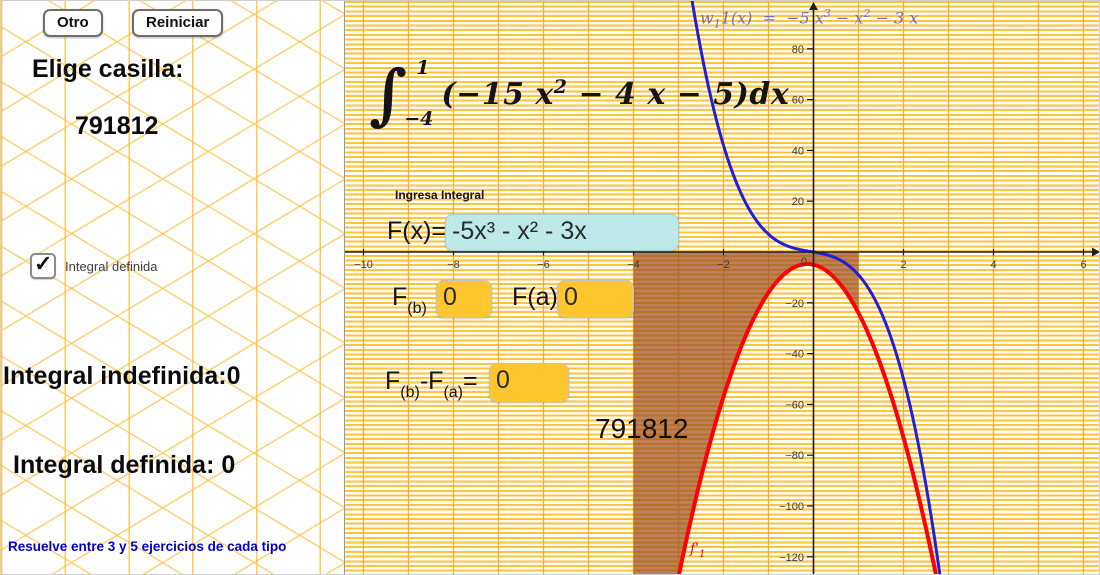  I want to click on integral-definida-result: Integral definida: 0, so click(124, 465).